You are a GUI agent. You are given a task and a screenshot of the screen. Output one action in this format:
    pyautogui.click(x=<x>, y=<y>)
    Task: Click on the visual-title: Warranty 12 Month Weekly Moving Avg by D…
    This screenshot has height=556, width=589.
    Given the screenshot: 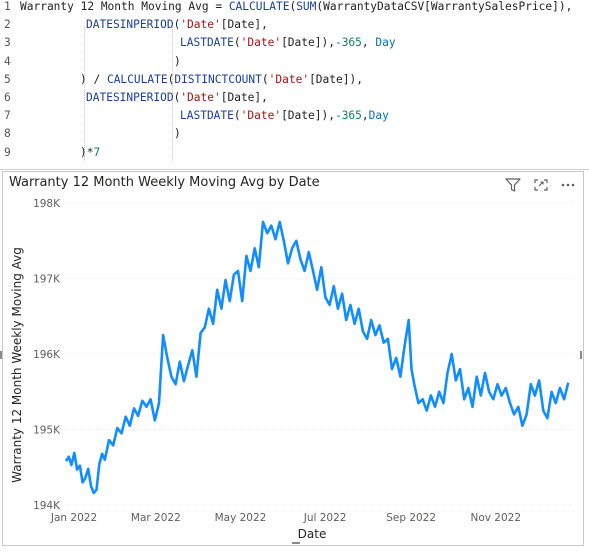 What is the action you would take?
    pyautogui.click(x=164, y=182)
    